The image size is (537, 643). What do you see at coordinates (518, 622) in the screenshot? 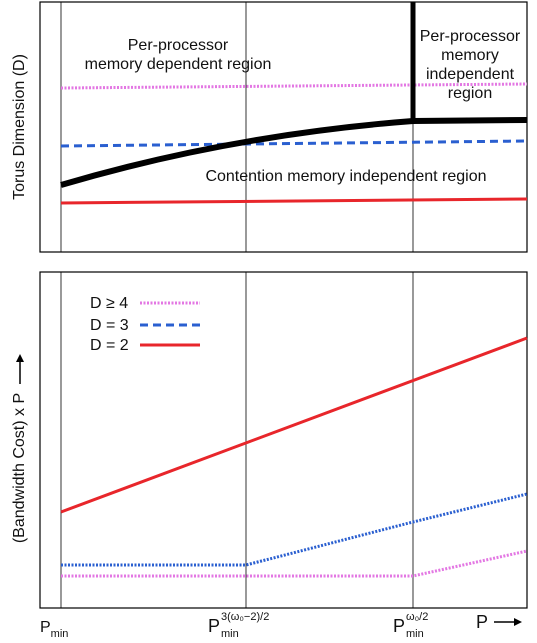
I see `x-axis-arrowhead` at bounding box center [518, 622].